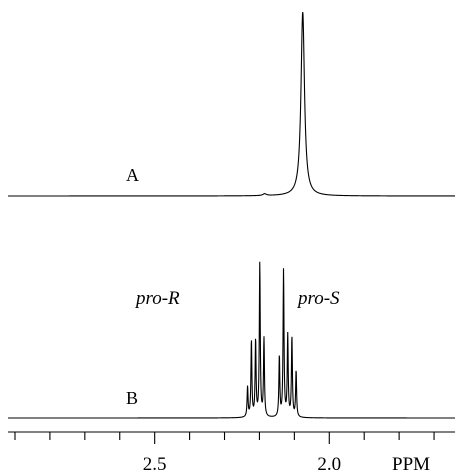  What do you see at coordinates (231, 453) in the screenshot?
I see `x-axis: 2.5 2.0 PPM` at bounding box center [231, 453].